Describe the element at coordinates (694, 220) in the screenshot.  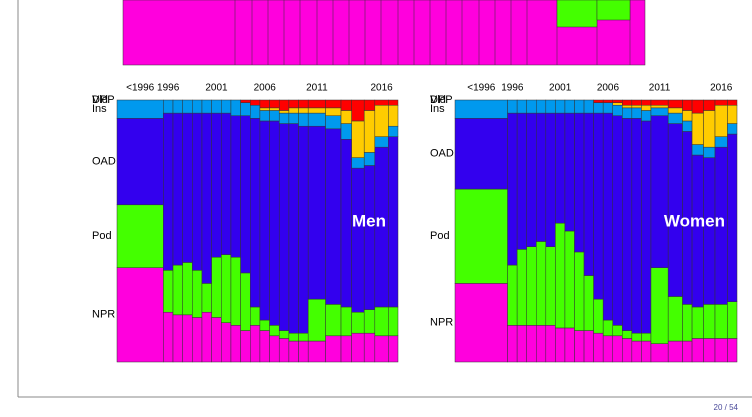
I see `panel-title: Women` at that location.